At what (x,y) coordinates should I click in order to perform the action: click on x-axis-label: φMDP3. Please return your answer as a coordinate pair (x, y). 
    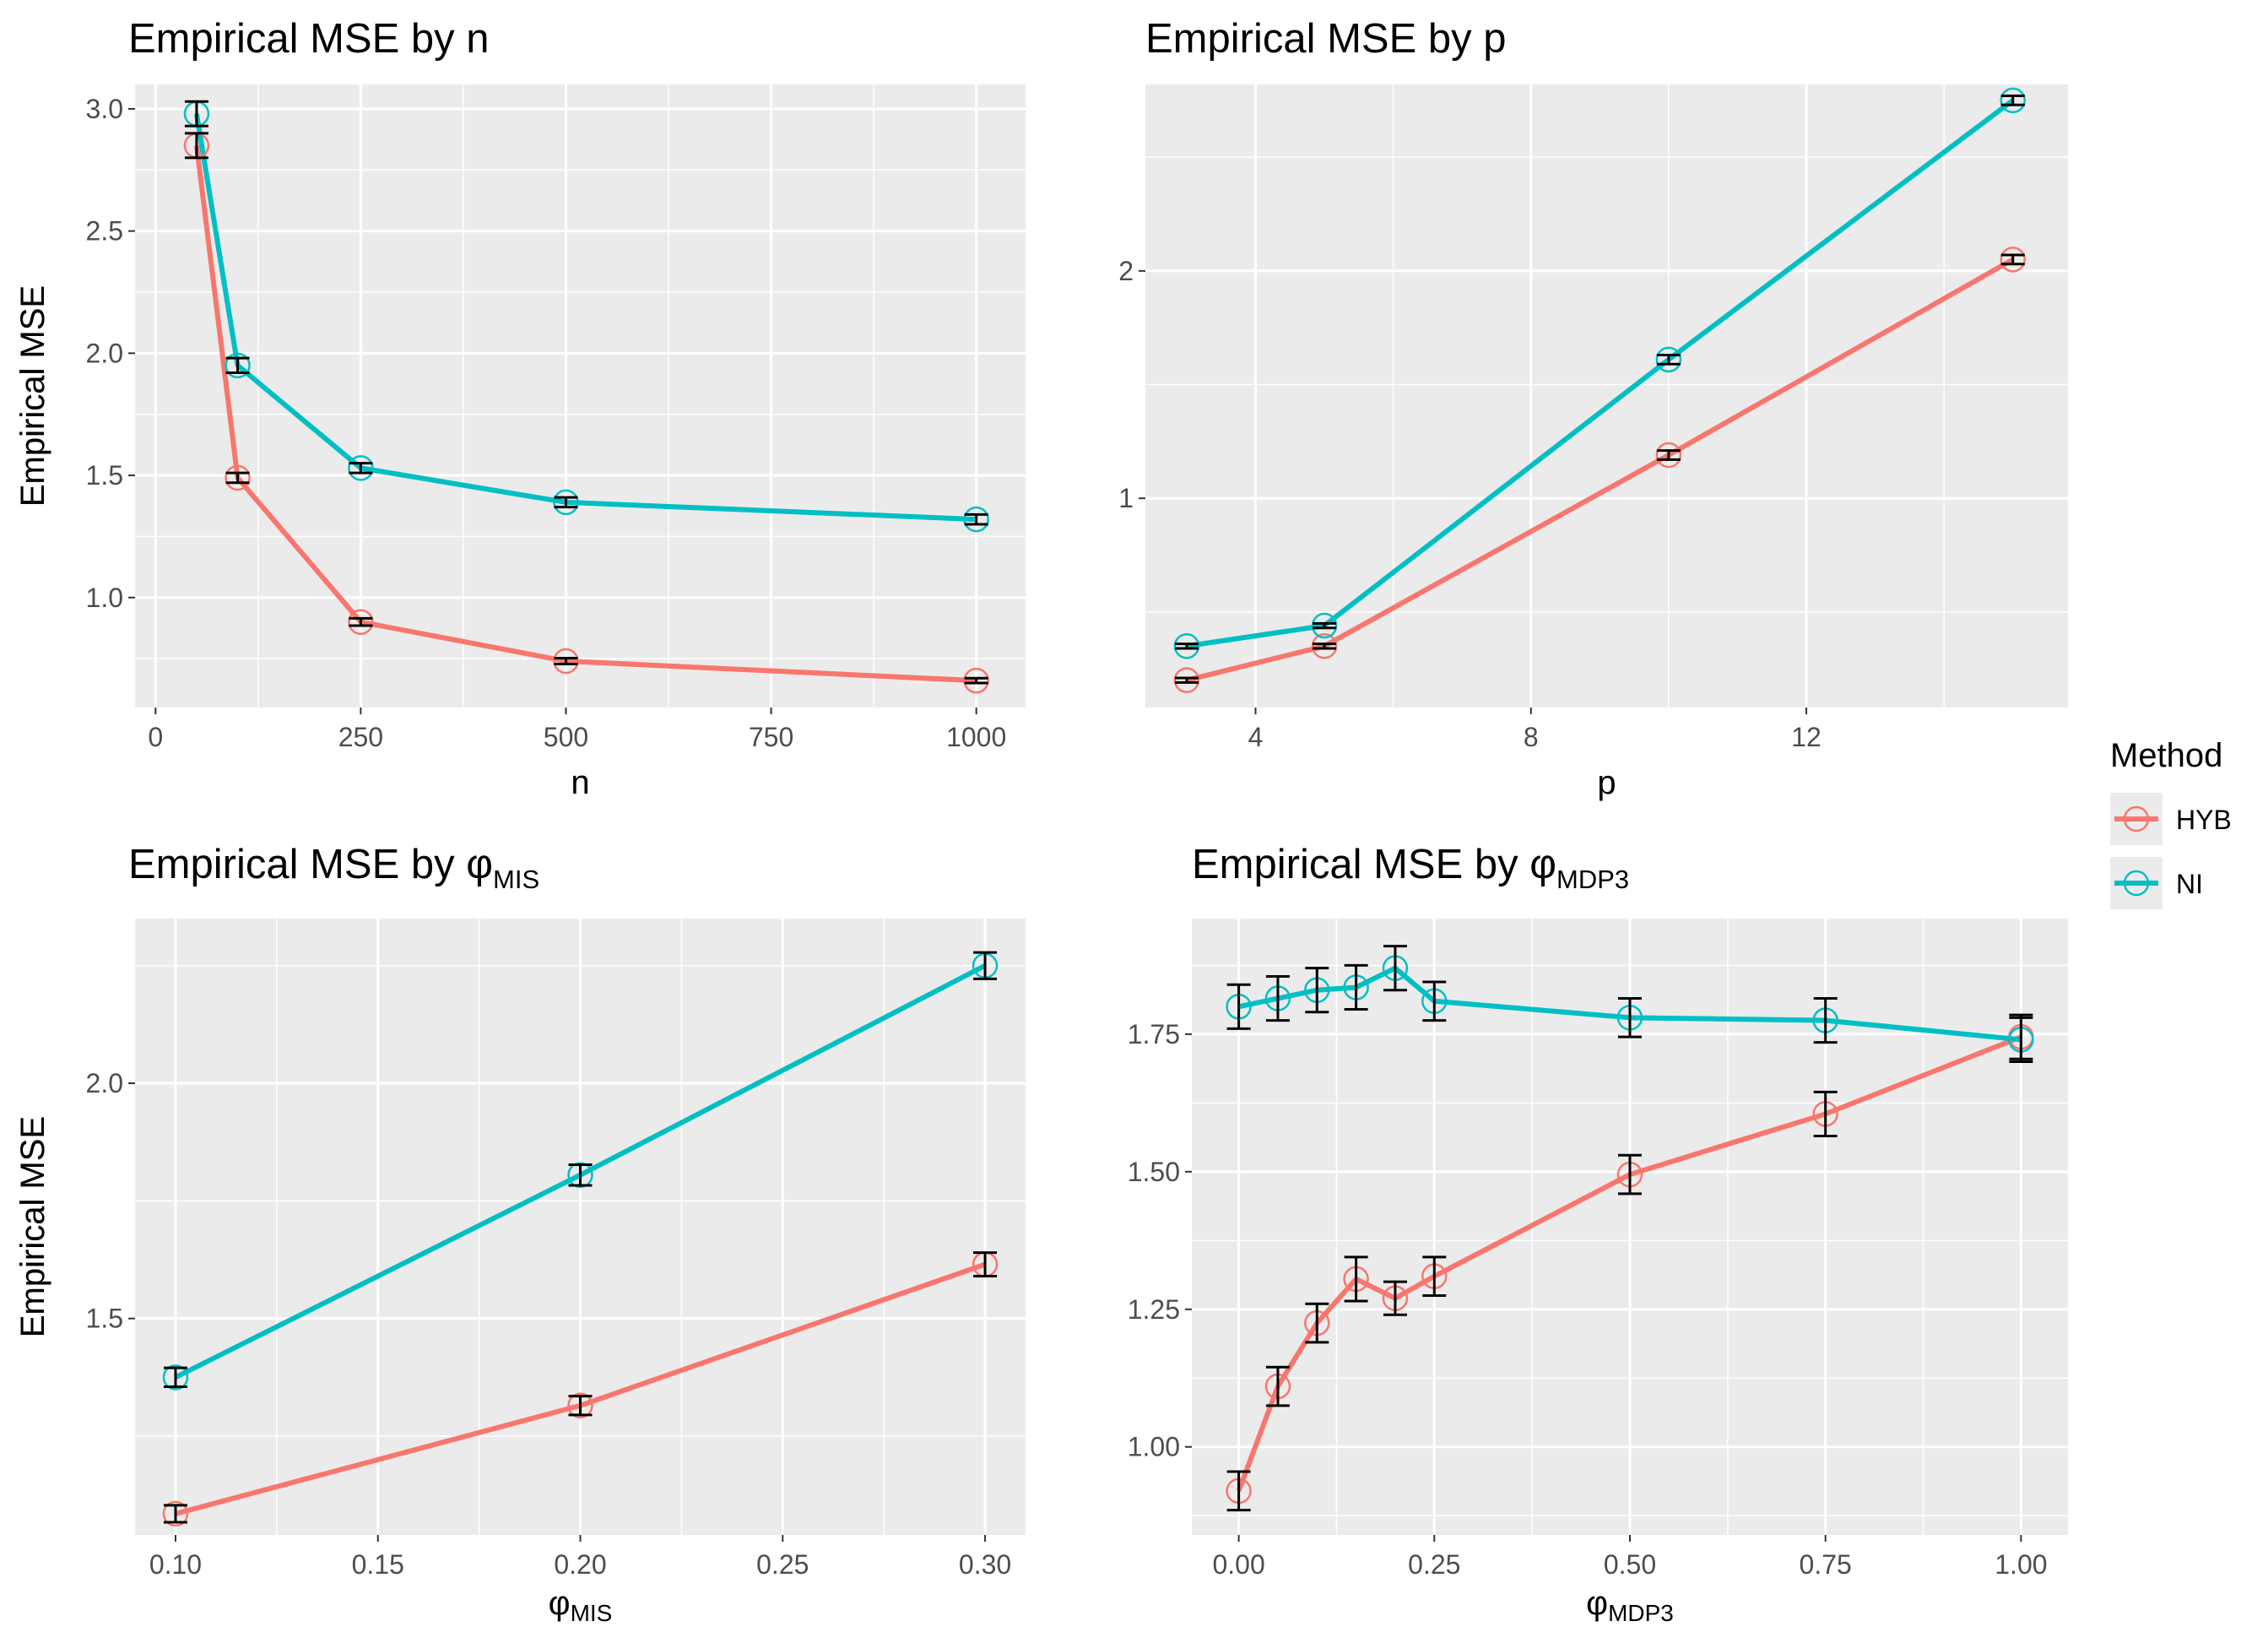
    Looking at the image, I should click on (1630, 1605).